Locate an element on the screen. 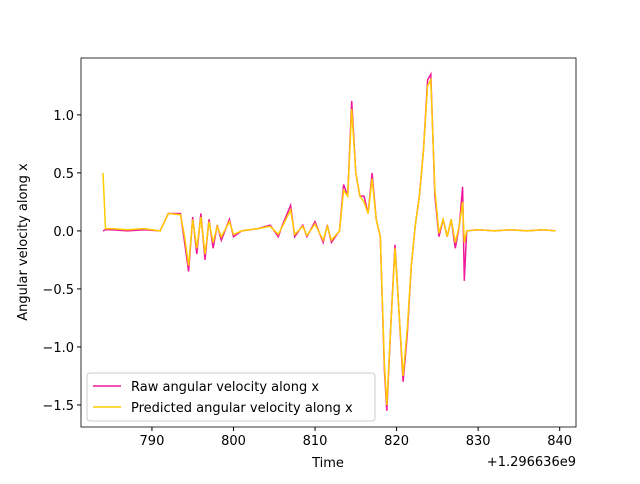 The width and height of the screenshot is (640, 484). y-tick-label: 1.0 is located at coordinates (63, 116).